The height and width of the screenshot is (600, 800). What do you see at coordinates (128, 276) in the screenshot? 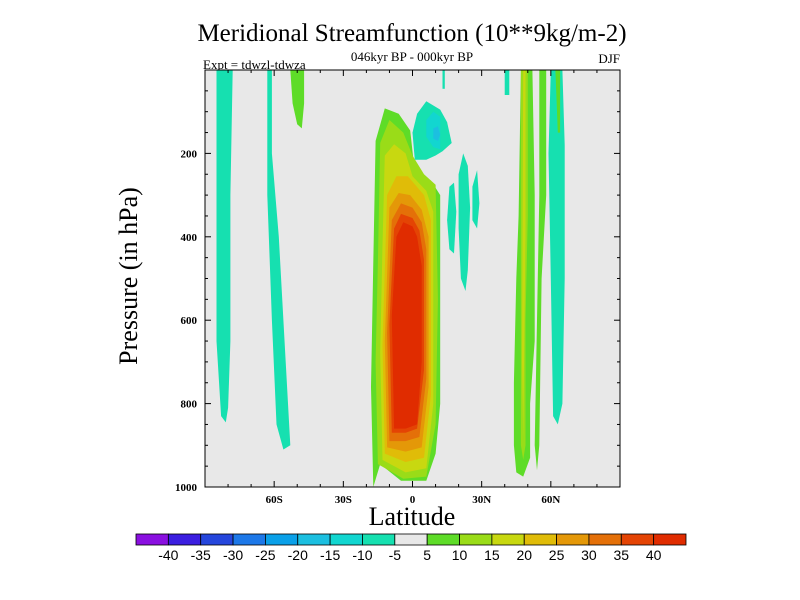
I see `y-axis-label: Pressure (in hPa)` at bounding box center [128, 276].